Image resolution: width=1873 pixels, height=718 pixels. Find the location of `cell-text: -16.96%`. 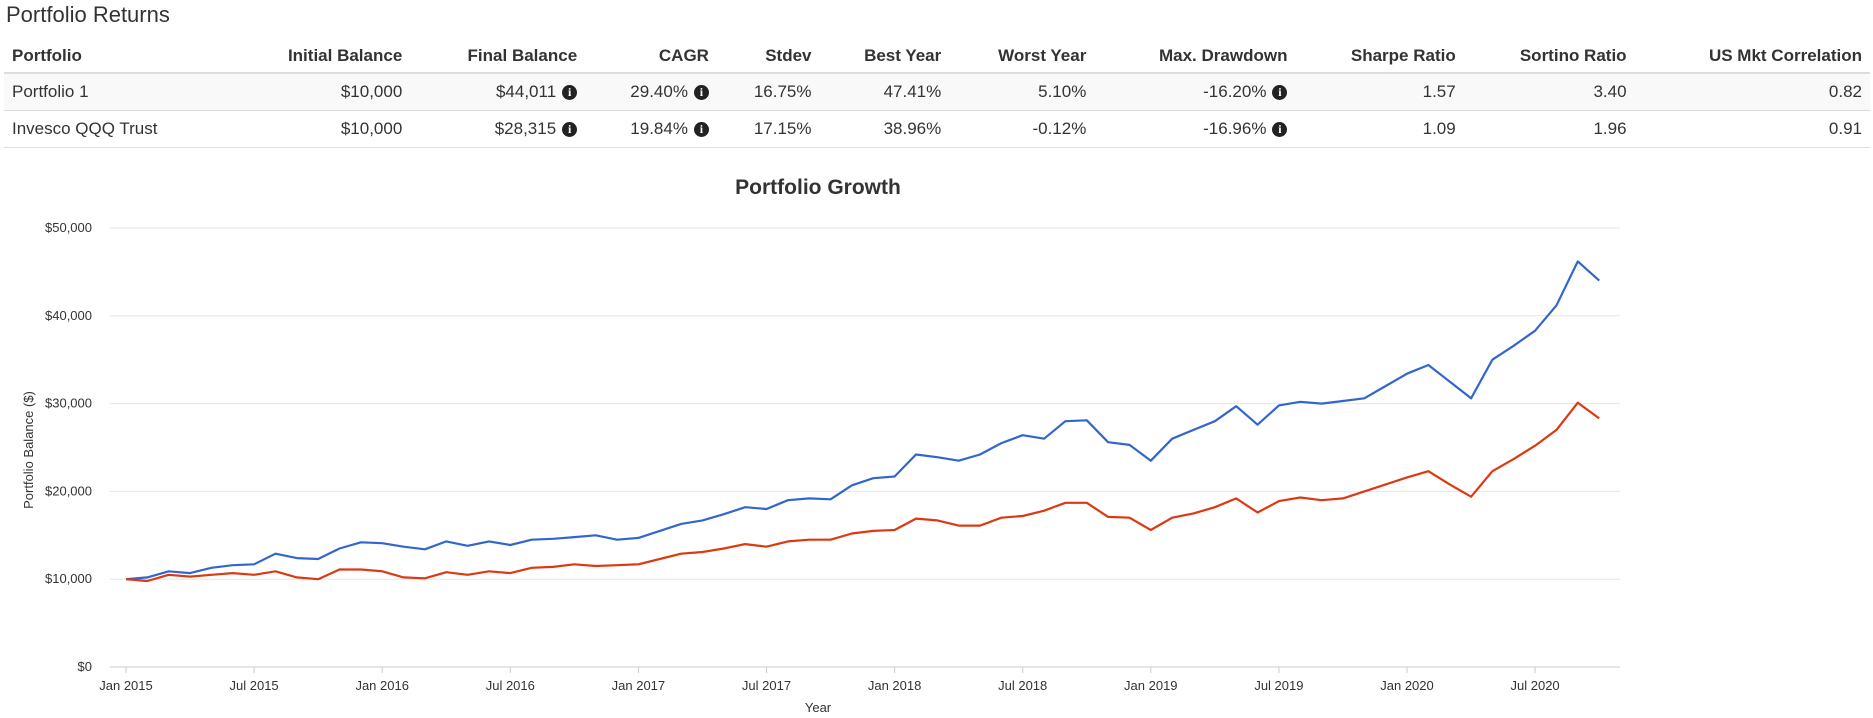

cell-text: -16.96% is located at coordinates (1235, 128).